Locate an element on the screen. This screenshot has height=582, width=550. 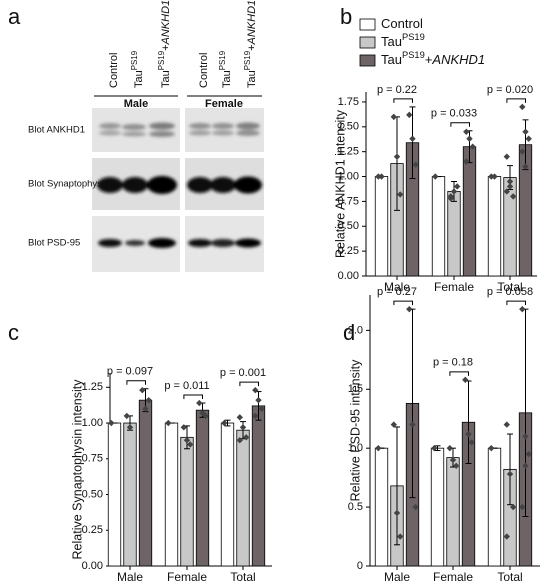
y-tick-label: 0 is located at coordinates (360, 566).